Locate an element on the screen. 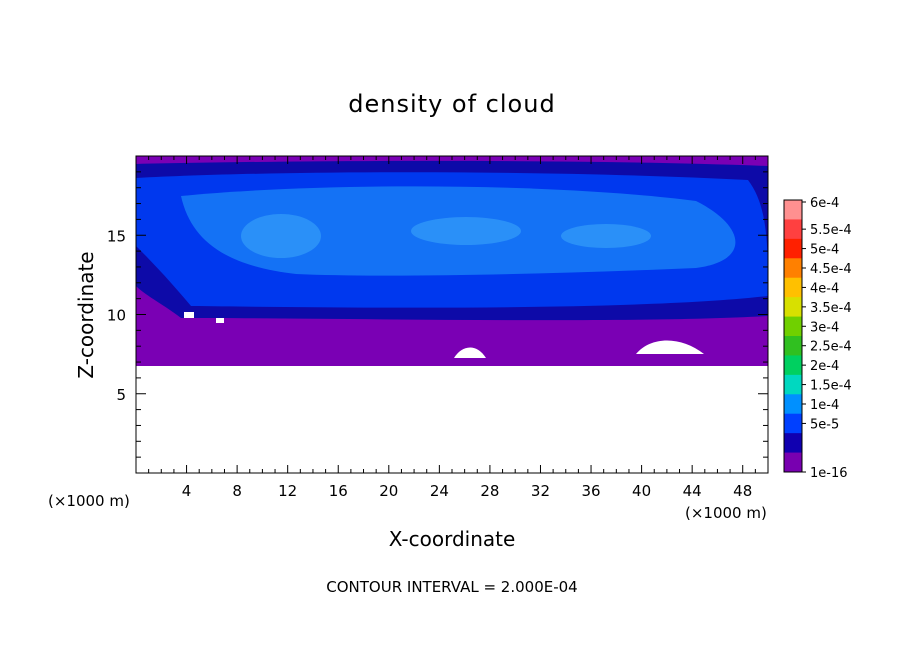 The height and width of the screenshot is (654, 904). x-tick-label: 24 is located at coordinates (439, 491).